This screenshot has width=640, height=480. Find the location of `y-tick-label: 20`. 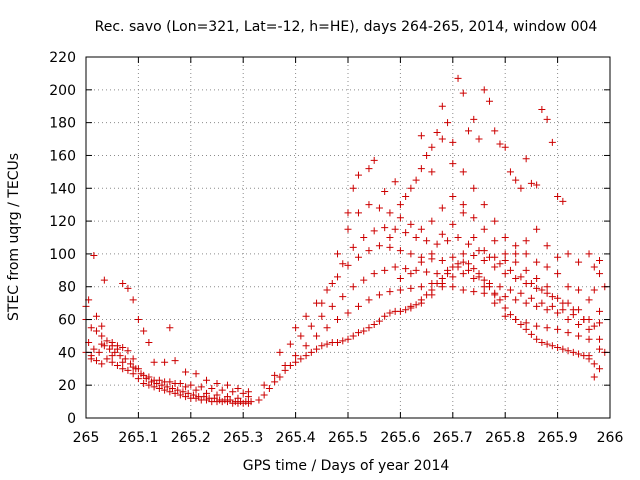

y-tick-label: 20 is located at coordinates (67, 386).